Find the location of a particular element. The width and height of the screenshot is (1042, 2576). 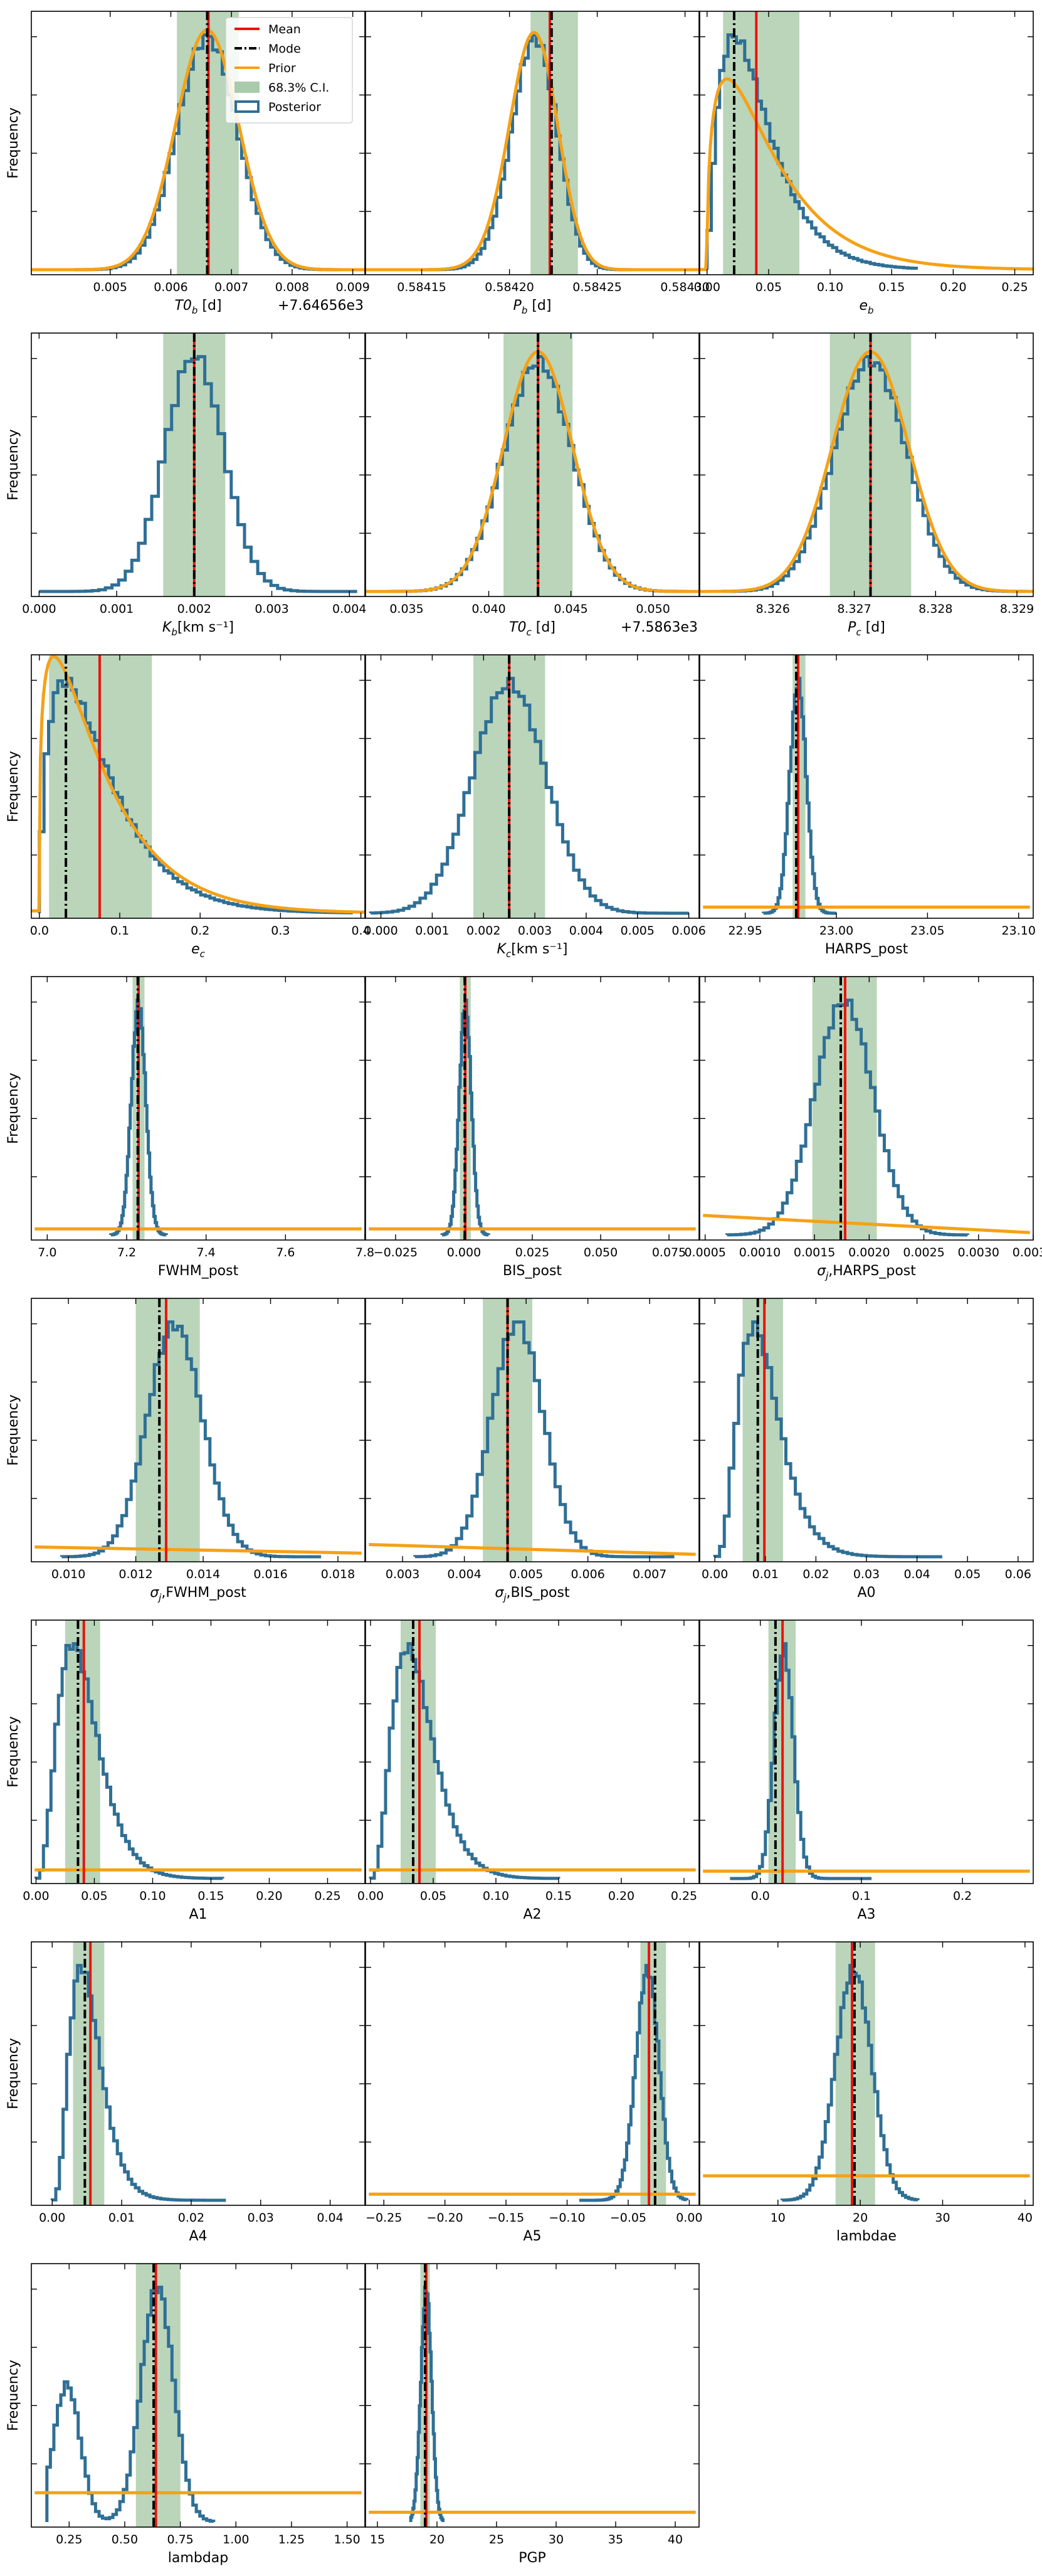

x-label-main: A4 is located at coordinates (198, 2236).